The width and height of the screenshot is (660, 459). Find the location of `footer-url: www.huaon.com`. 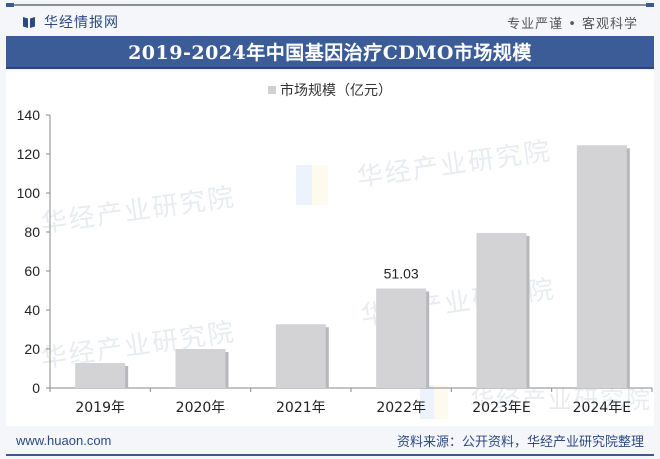

footer-url: www.huaon.com is located at coordinates (64, 440).